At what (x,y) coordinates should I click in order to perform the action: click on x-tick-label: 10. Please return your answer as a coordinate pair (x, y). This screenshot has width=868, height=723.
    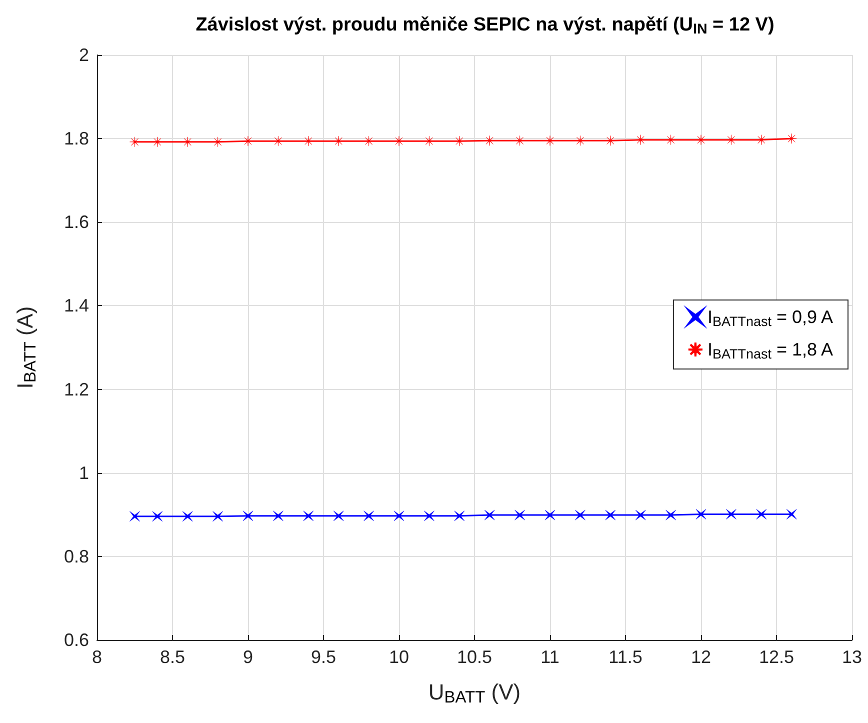
    Looking at the image, I should click on (399, 657).